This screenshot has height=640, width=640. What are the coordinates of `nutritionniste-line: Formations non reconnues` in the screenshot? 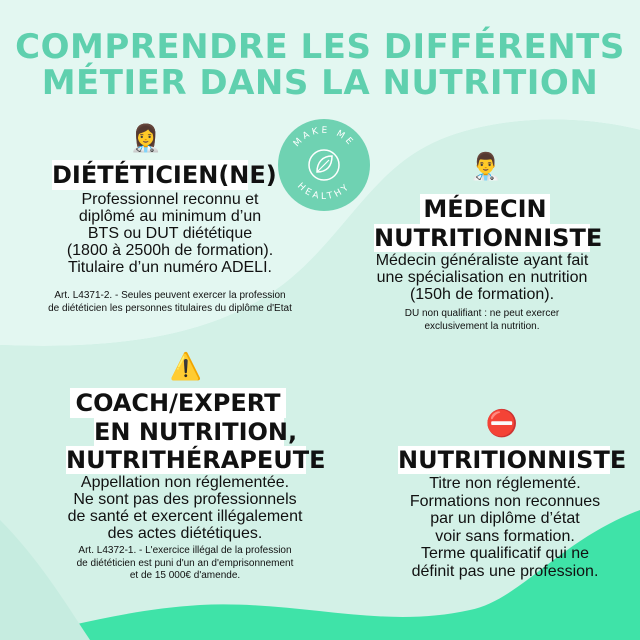 It's located at (505, 501).